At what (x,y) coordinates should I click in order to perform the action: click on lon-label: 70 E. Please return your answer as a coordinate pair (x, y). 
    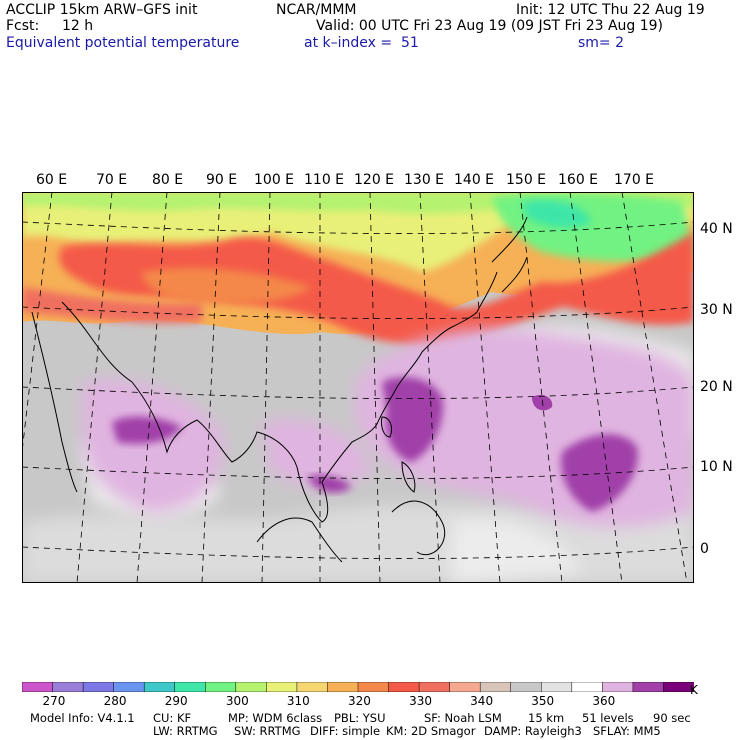
    Looking at the image, I should click on (112, 180).